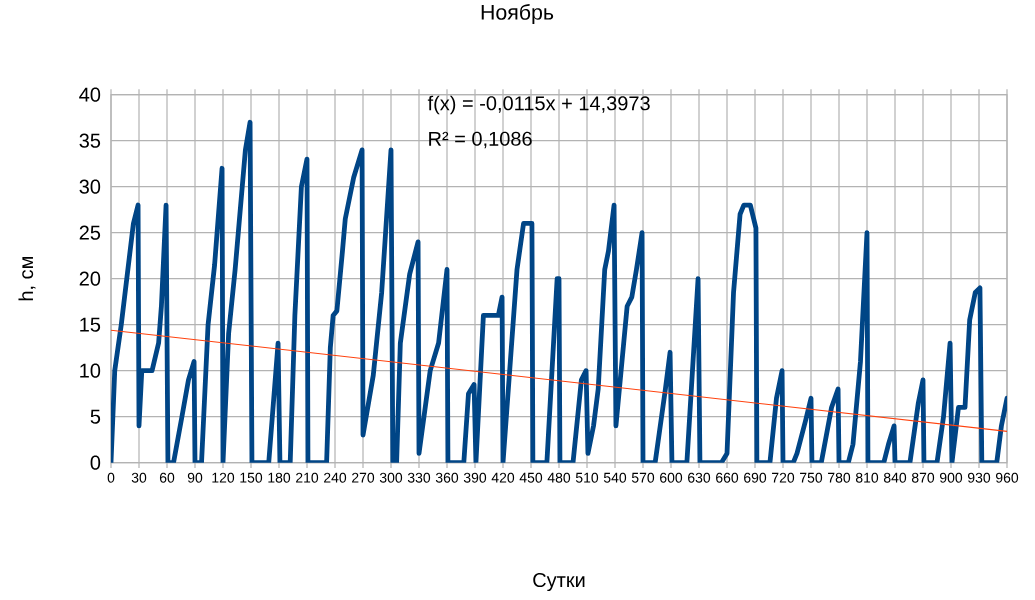 This screenshot has width=1035, height=600. Describe the element at coordinates (503, 477) in the screenshot. I see `x-tick-label: 420` at that location.